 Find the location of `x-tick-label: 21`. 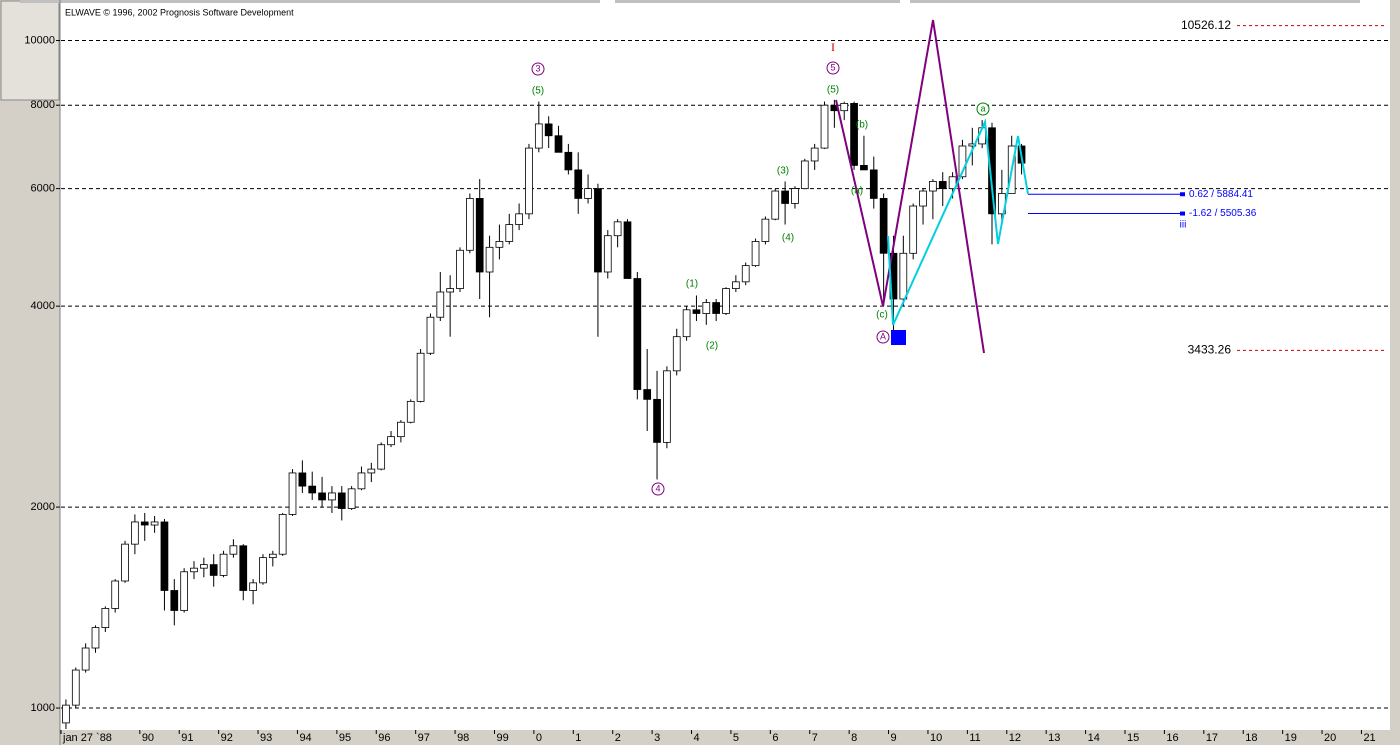

x-tick-label: 21 is located at coordinates (1369, 738).